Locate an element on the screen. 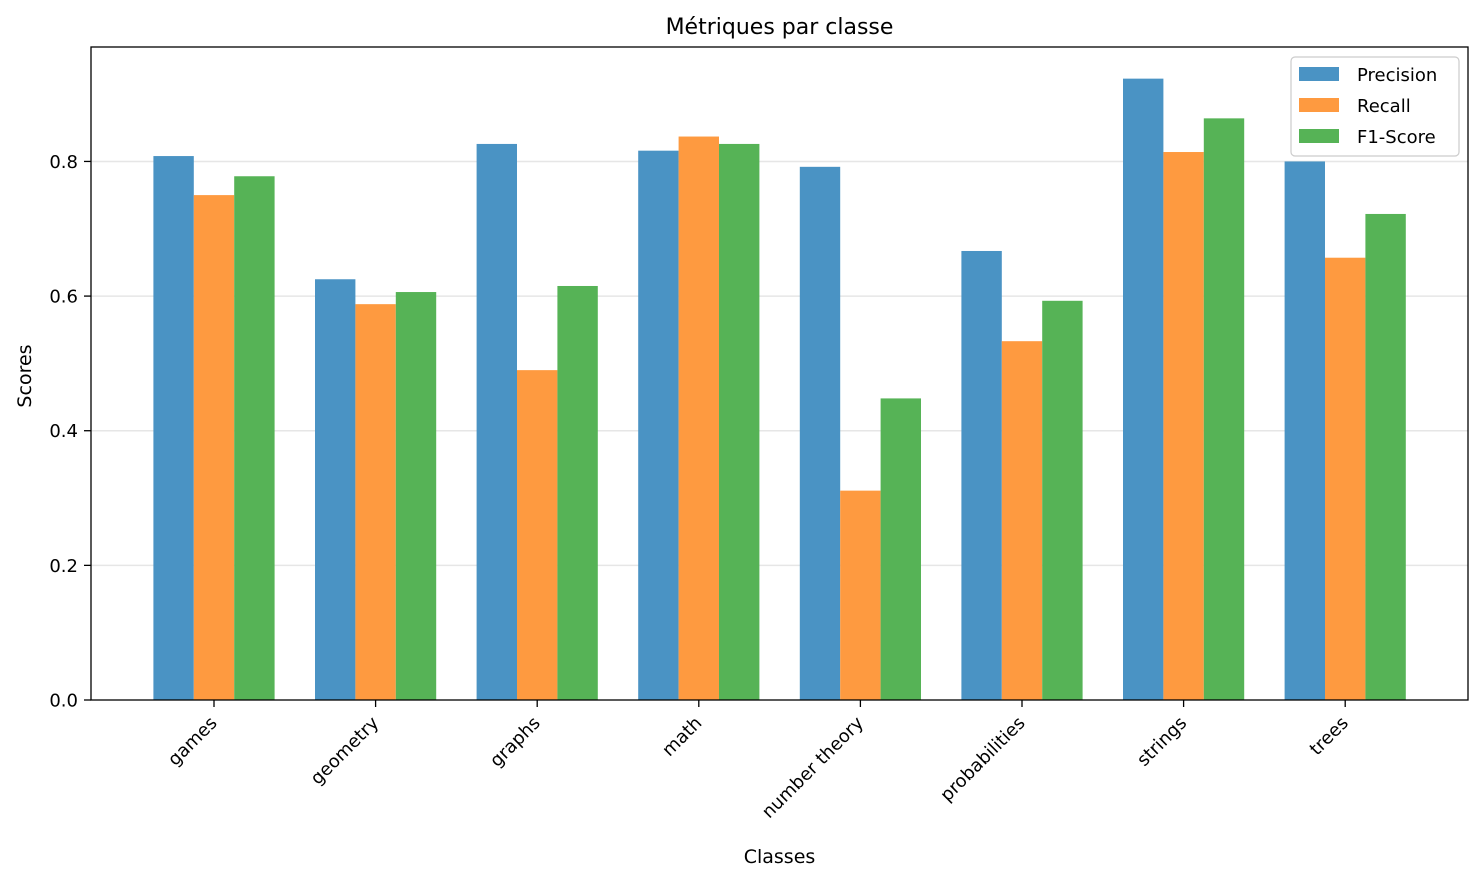  y-tick-label: 0.0 is located at coordinates (63, 701).